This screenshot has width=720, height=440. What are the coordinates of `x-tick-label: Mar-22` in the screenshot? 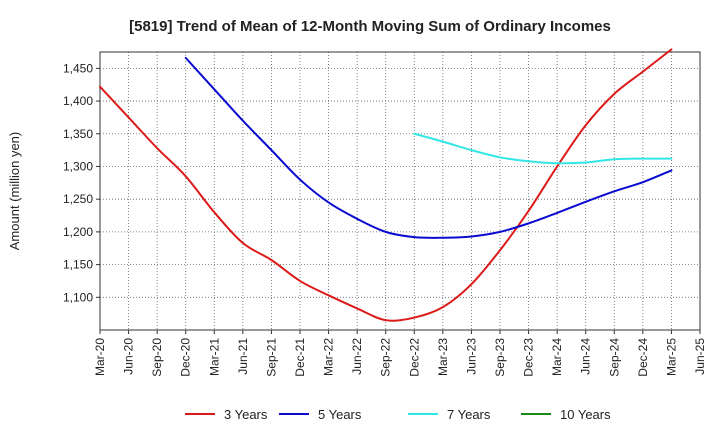 It's located at (329, 357).